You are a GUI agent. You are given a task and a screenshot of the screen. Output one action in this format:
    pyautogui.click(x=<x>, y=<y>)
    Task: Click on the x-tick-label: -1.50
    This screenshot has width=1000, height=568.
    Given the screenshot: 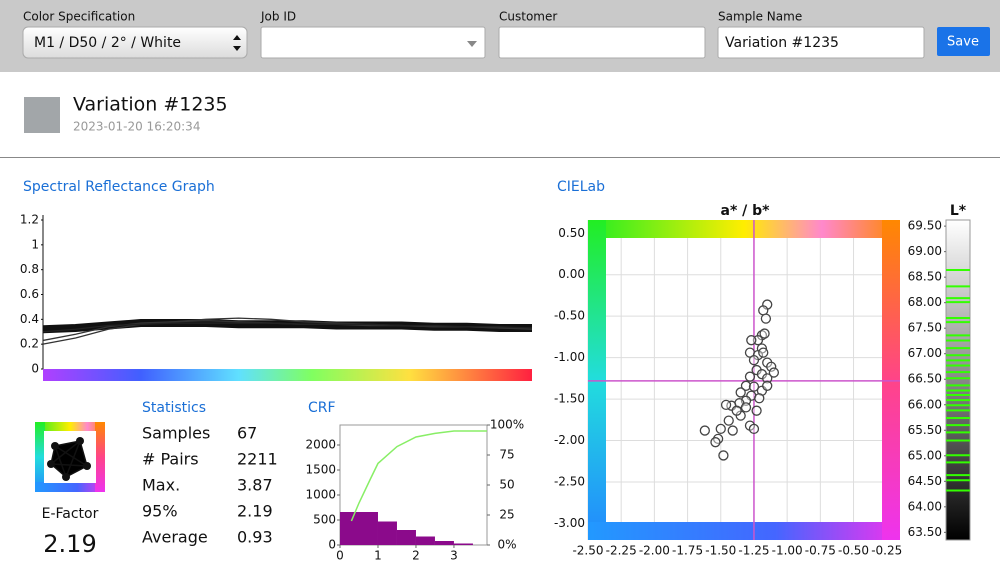 What is the action you would take?
    pyautogui.click(x=720, y=551)
    